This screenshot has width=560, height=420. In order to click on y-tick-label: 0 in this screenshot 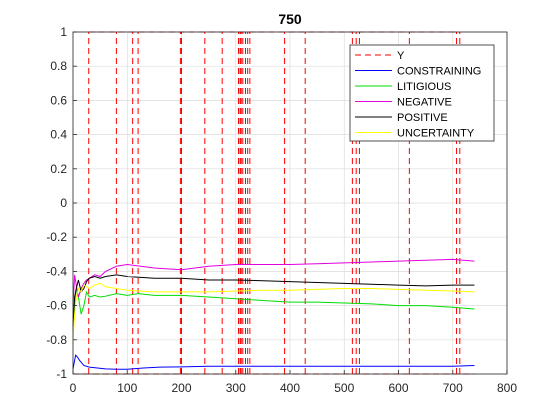, I will do `click(63, 203)`.